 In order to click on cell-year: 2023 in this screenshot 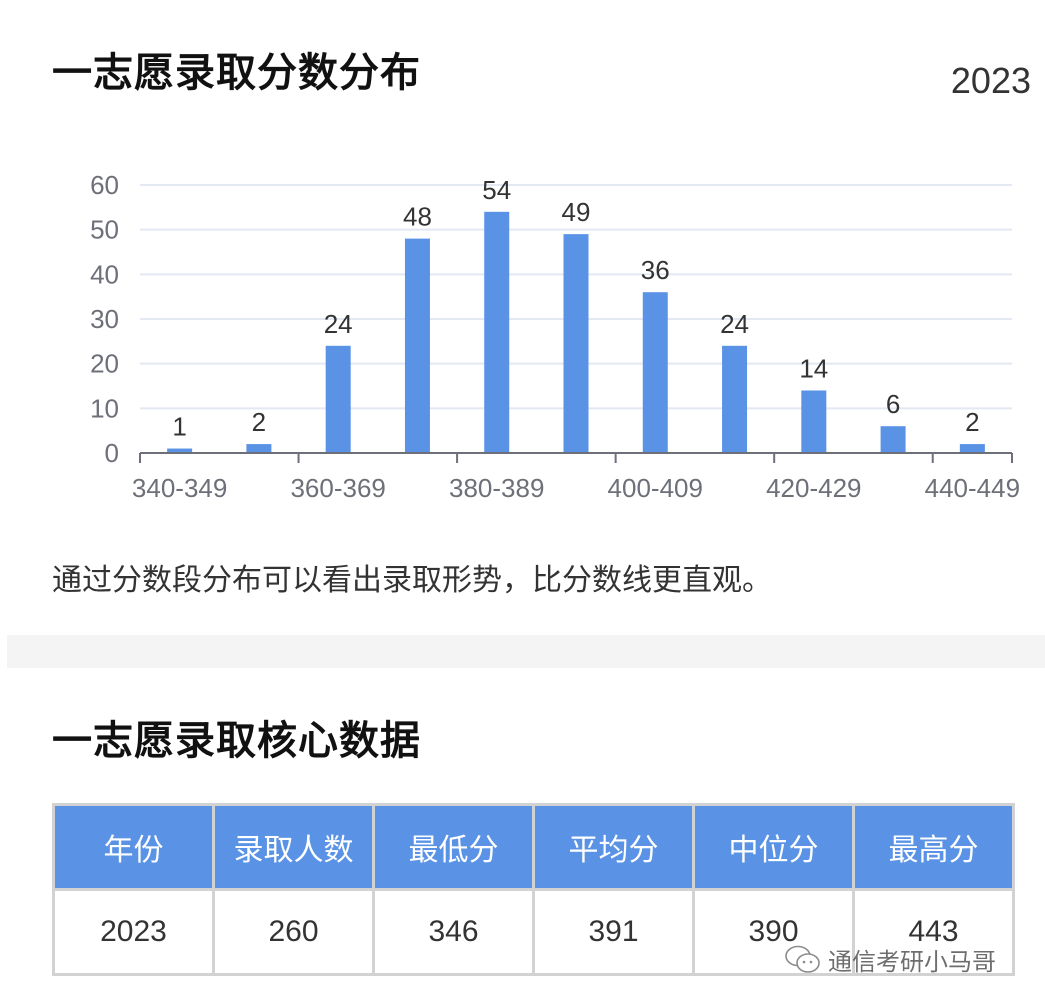, I will do `click(133, 932)`.